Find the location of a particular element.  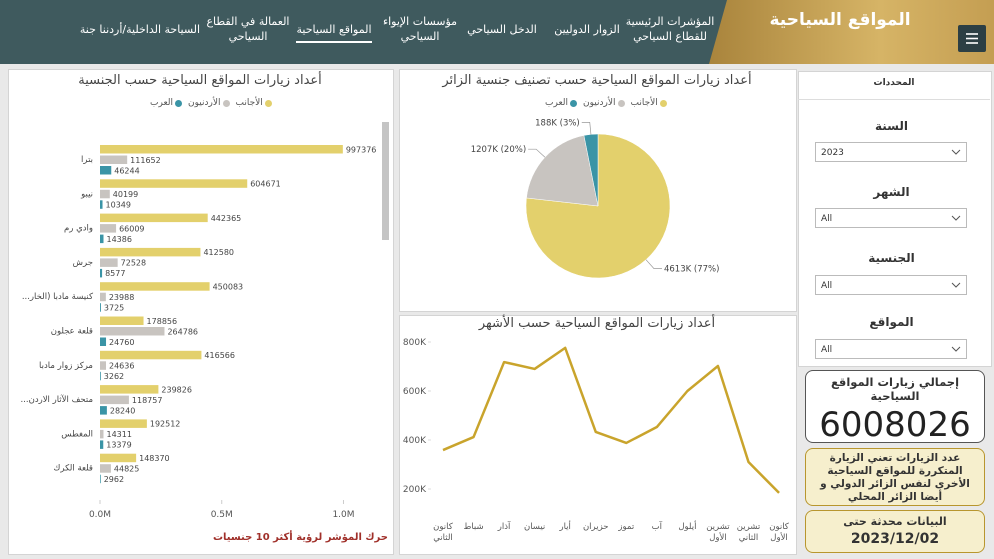

kpi-card: إجمالي زيارات المواقع السياحية 6008026 is located at coordinates (895, 407).